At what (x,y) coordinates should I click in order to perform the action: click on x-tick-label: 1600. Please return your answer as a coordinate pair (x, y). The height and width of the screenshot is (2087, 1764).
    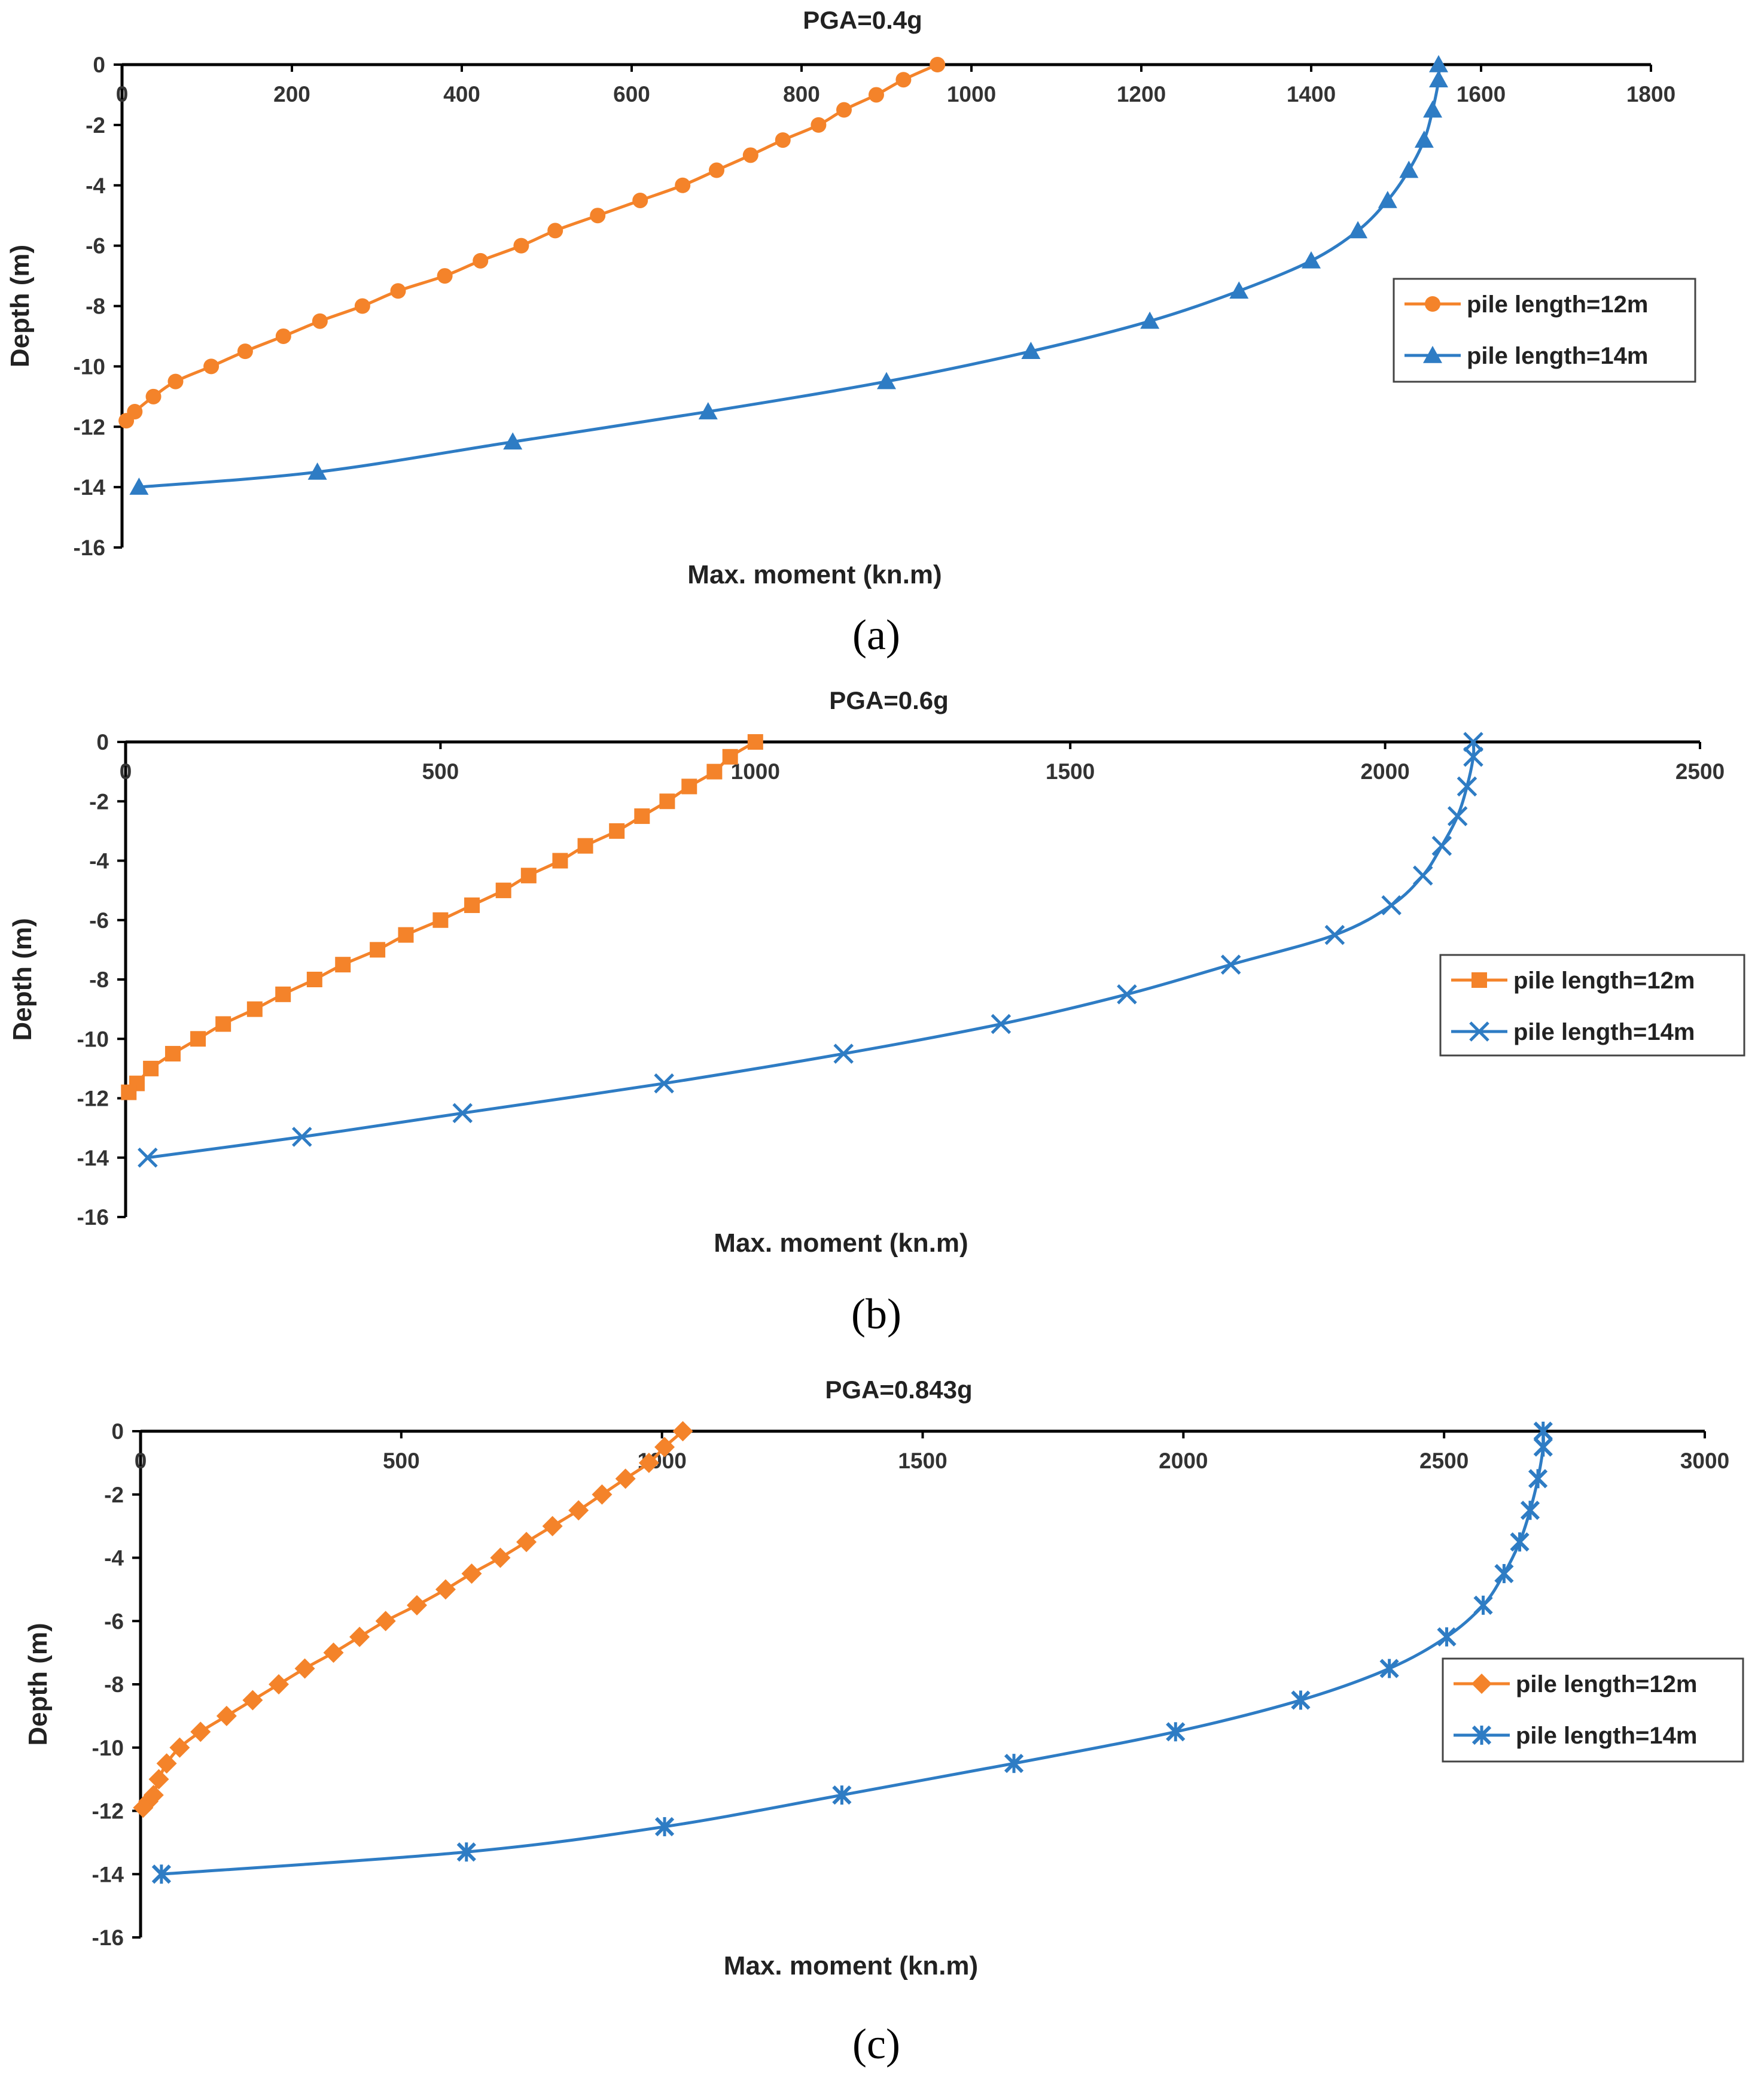
    Looking at the image, I should click on (1481, 94).